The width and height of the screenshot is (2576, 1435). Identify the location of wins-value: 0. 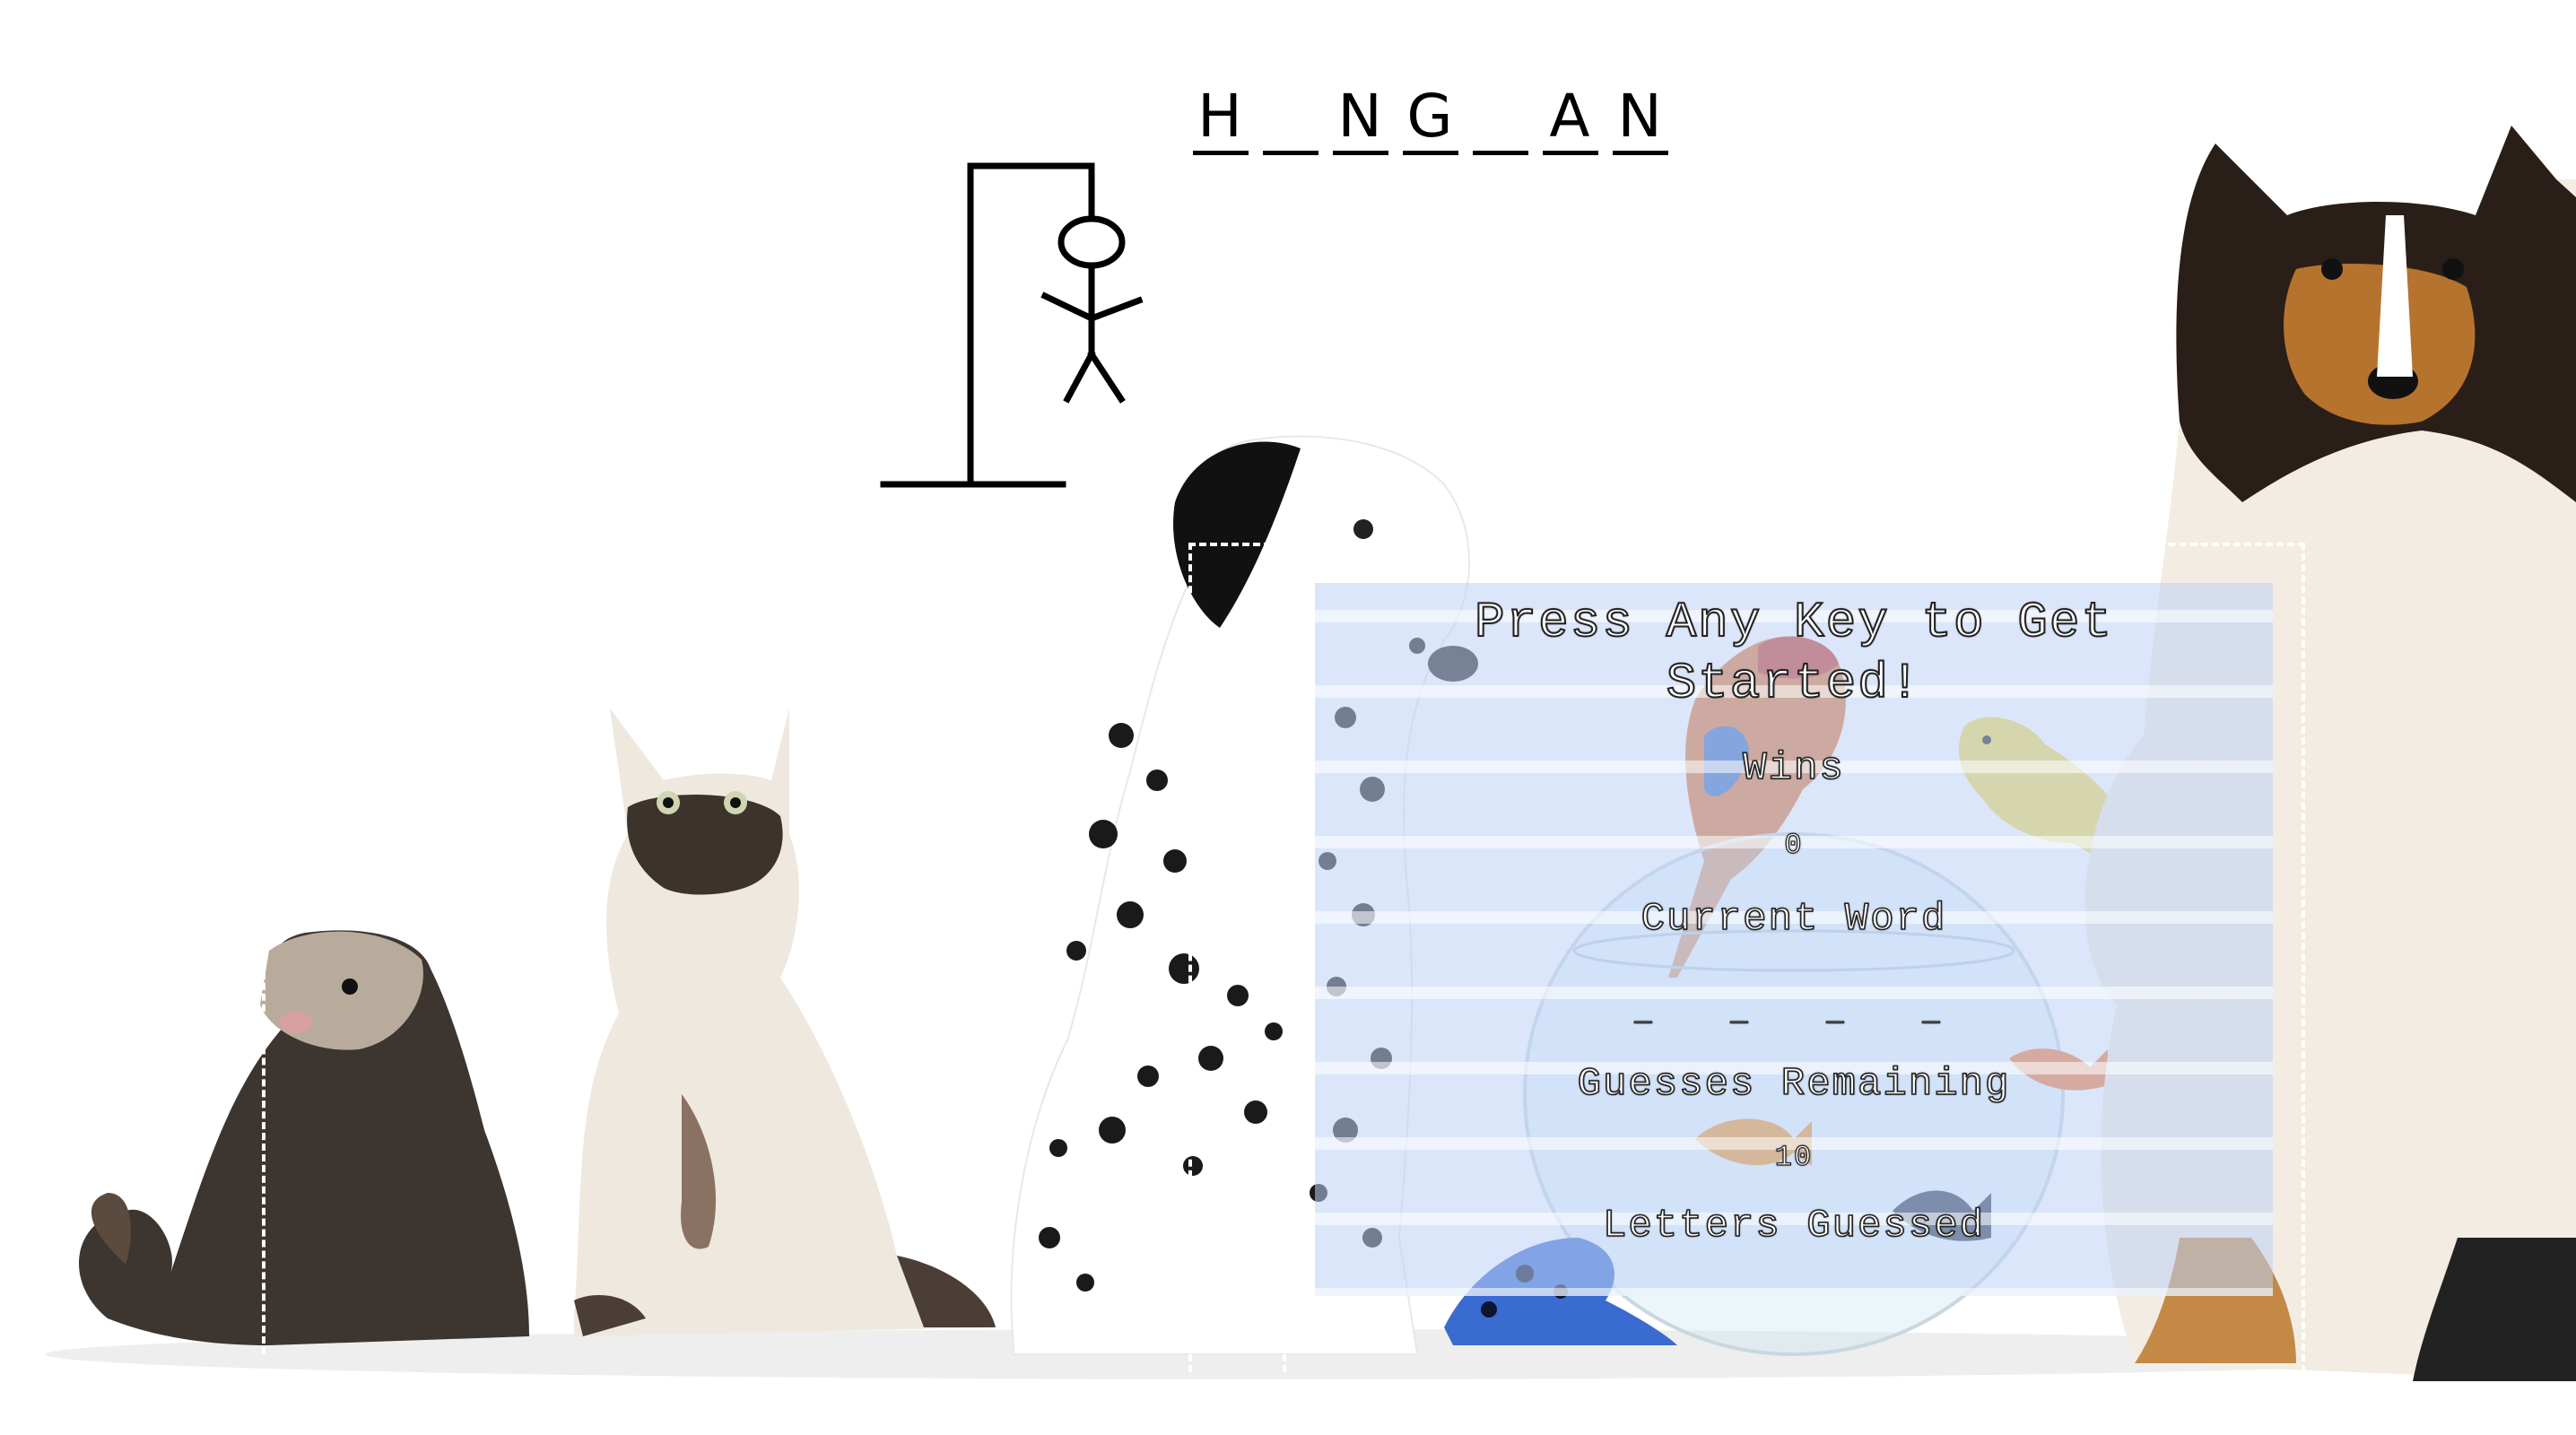
(1794, 845).